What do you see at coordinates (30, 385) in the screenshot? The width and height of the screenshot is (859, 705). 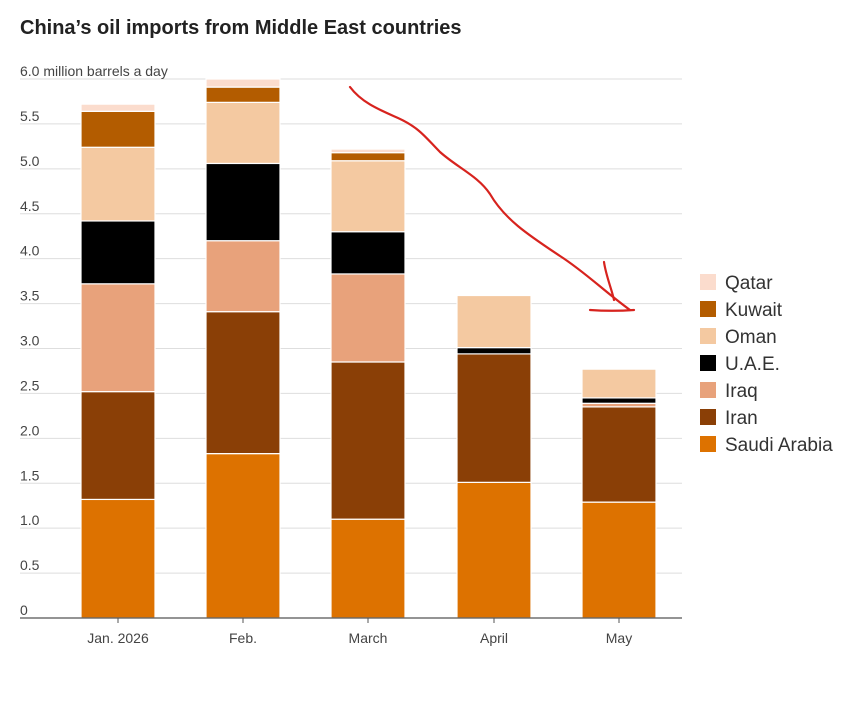 I see `y-tick-label: 2.5` at bounding box center [30, 385].